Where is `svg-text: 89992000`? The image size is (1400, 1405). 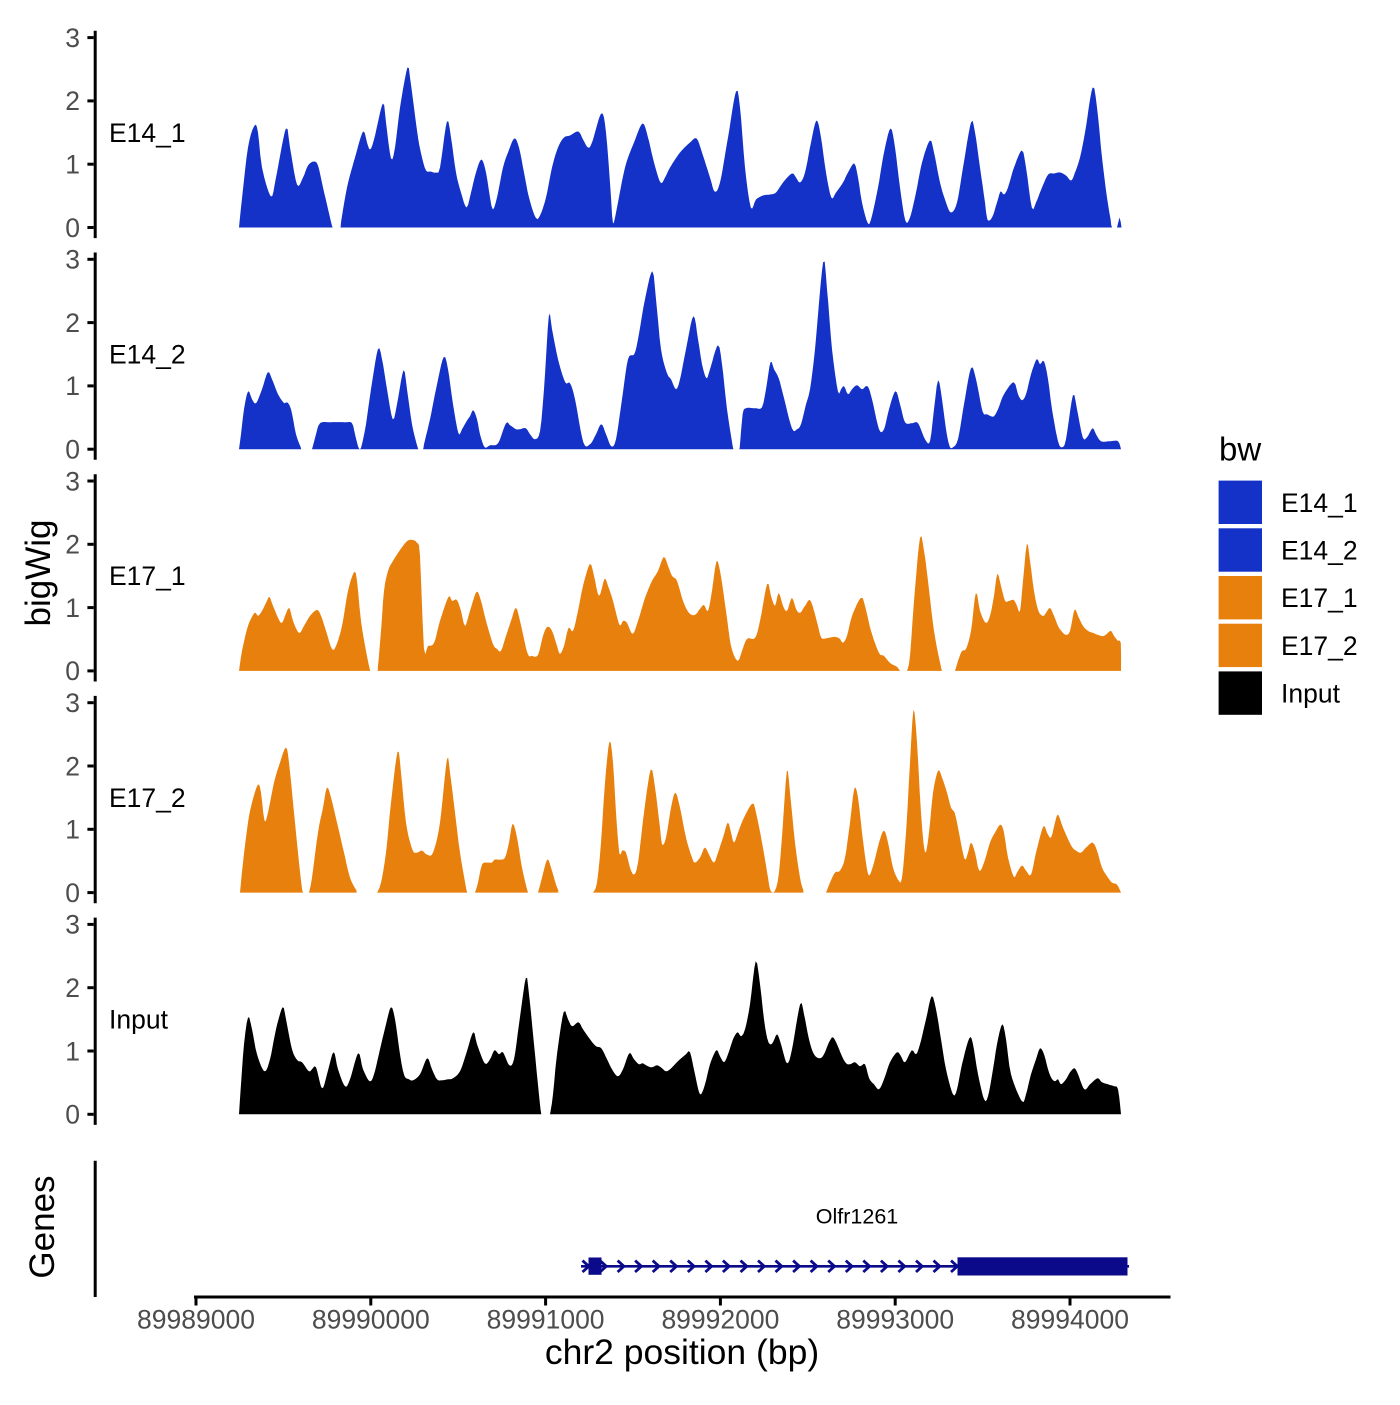 svg-text: 89992000 is located at coordinates (720, 1320).